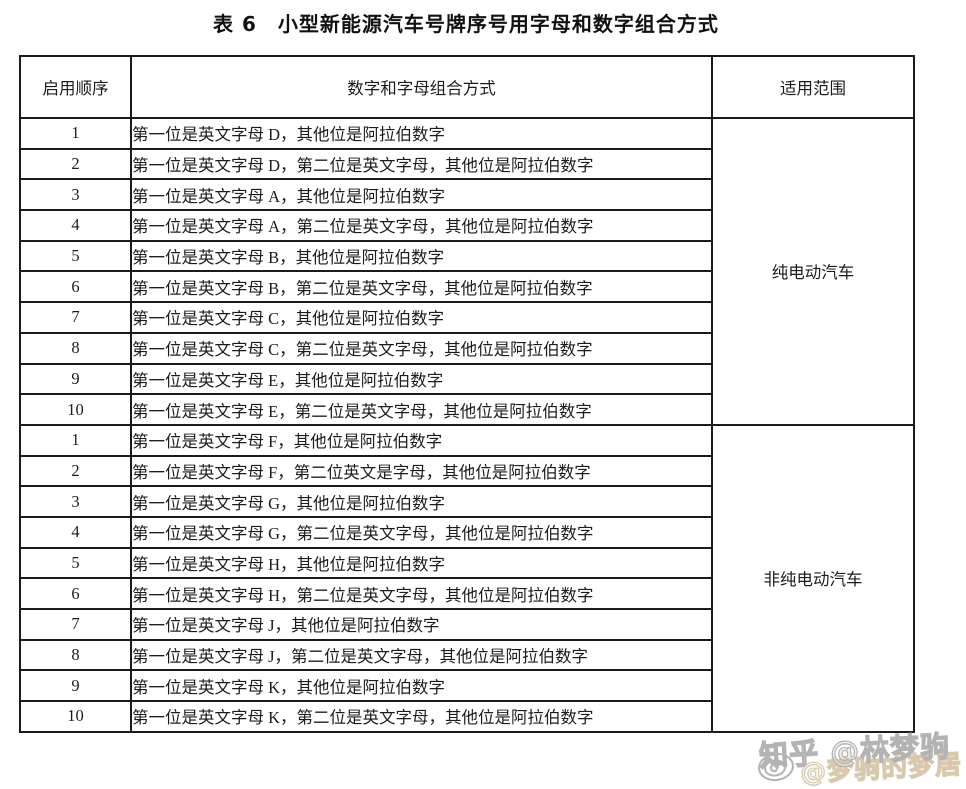  I want to click on header-row: 启用顺序 数字和字母组合方式 适用范围, so click(467, 87).